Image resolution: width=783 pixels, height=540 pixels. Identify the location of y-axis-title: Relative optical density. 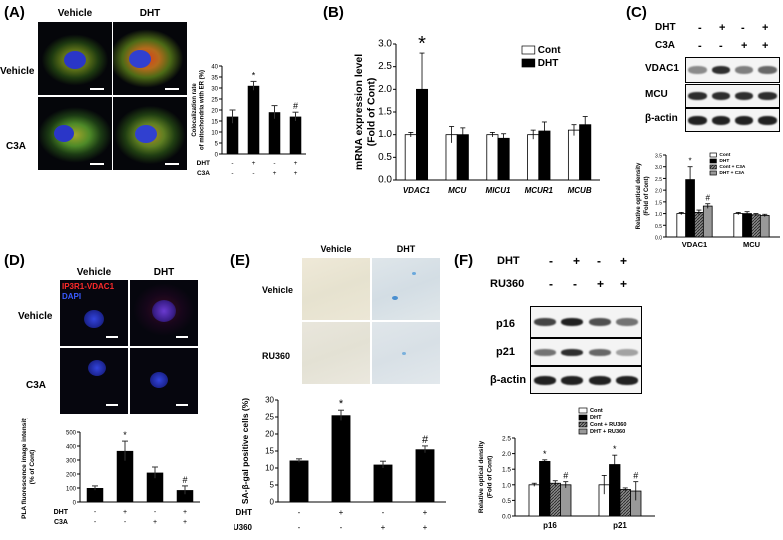
(481, 476).